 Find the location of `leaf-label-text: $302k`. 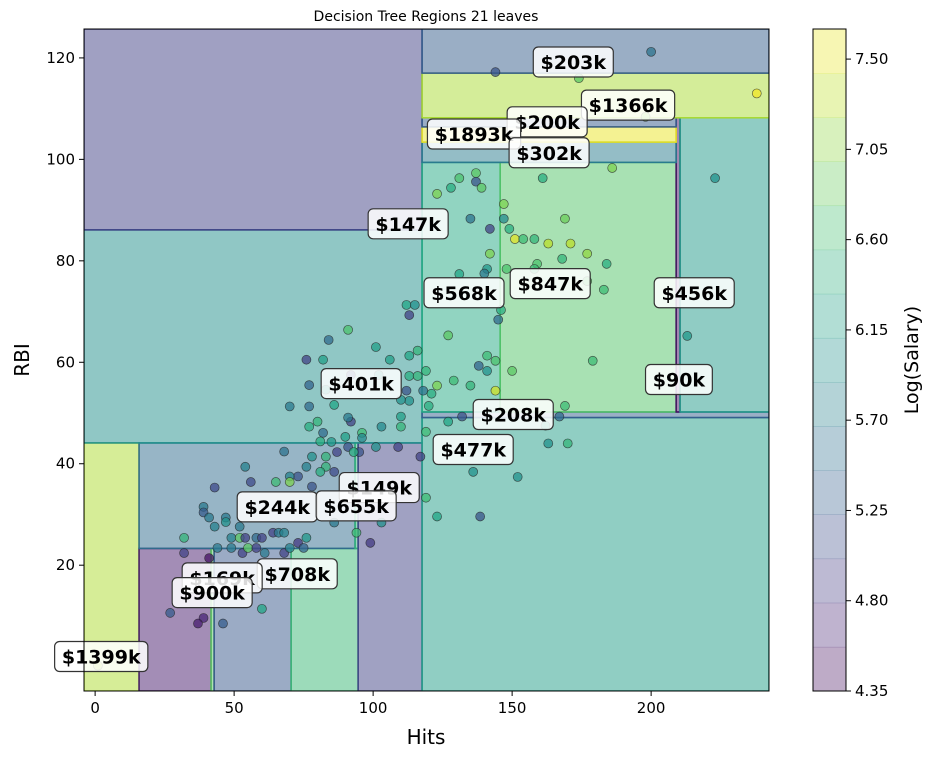

leaf-label-text: $302k is located at coordinates (549, 154).